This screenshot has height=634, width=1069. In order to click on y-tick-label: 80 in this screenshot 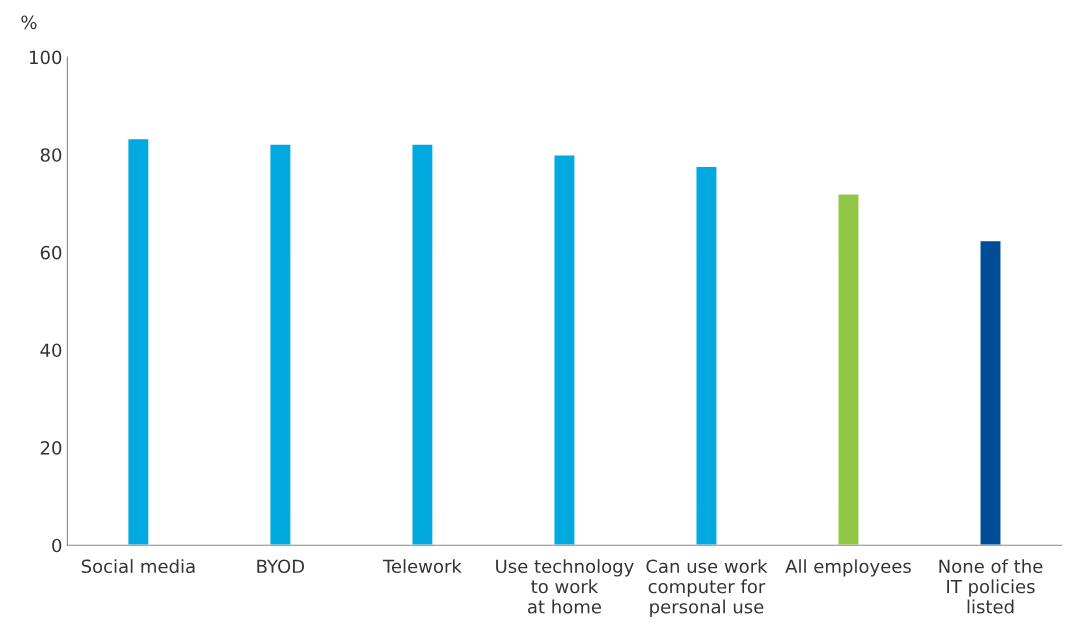, I will do `click(51, 155)`.